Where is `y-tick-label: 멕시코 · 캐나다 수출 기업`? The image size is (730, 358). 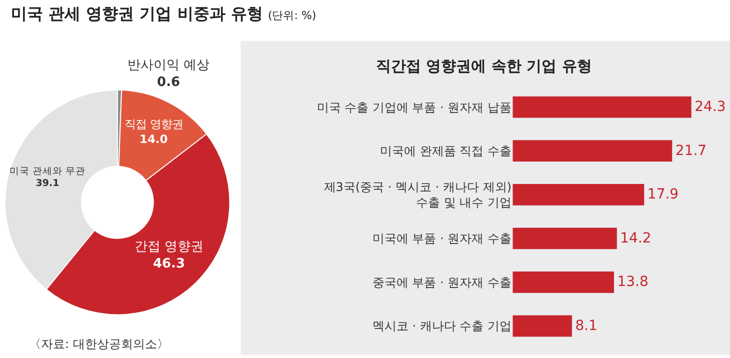 y-tick-label: 멕시코 · 캐나다 수출 기업 is located at coordinates (442, 326).